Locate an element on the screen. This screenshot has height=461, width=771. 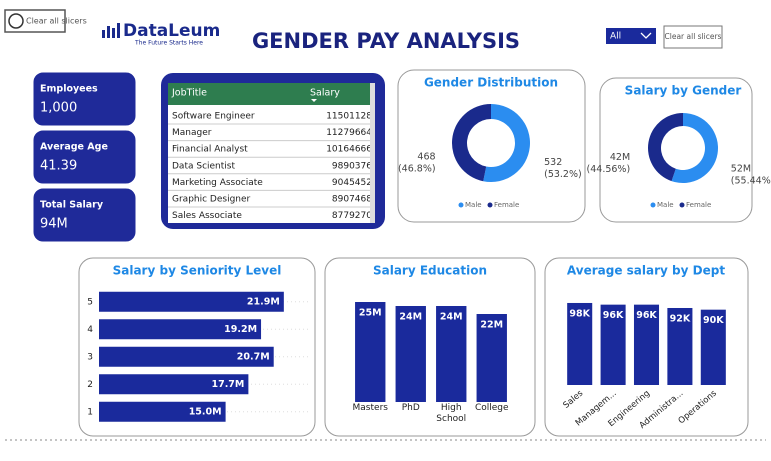
dropdown-arrow is located at coordinates (646, 35).